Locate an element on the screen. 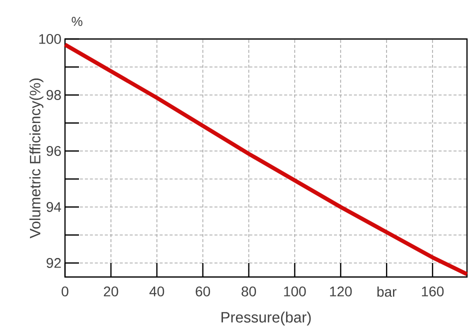 This screenshot has width=469, height=336. x-tick-label: 20 is located at coordinates (111, 291).